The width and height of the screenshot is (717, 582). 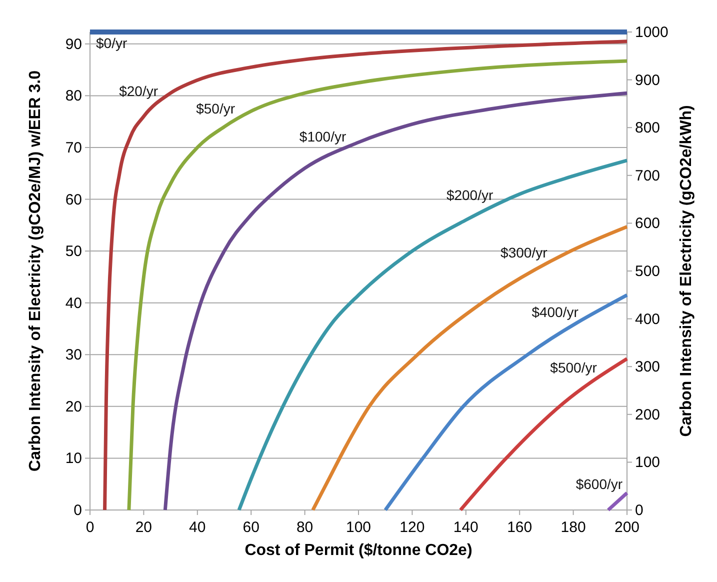 What do you see at coordinates (651, 32) in the screenshot?
I see `y2-tick-label: 1000` at bounding box center [651, 32].